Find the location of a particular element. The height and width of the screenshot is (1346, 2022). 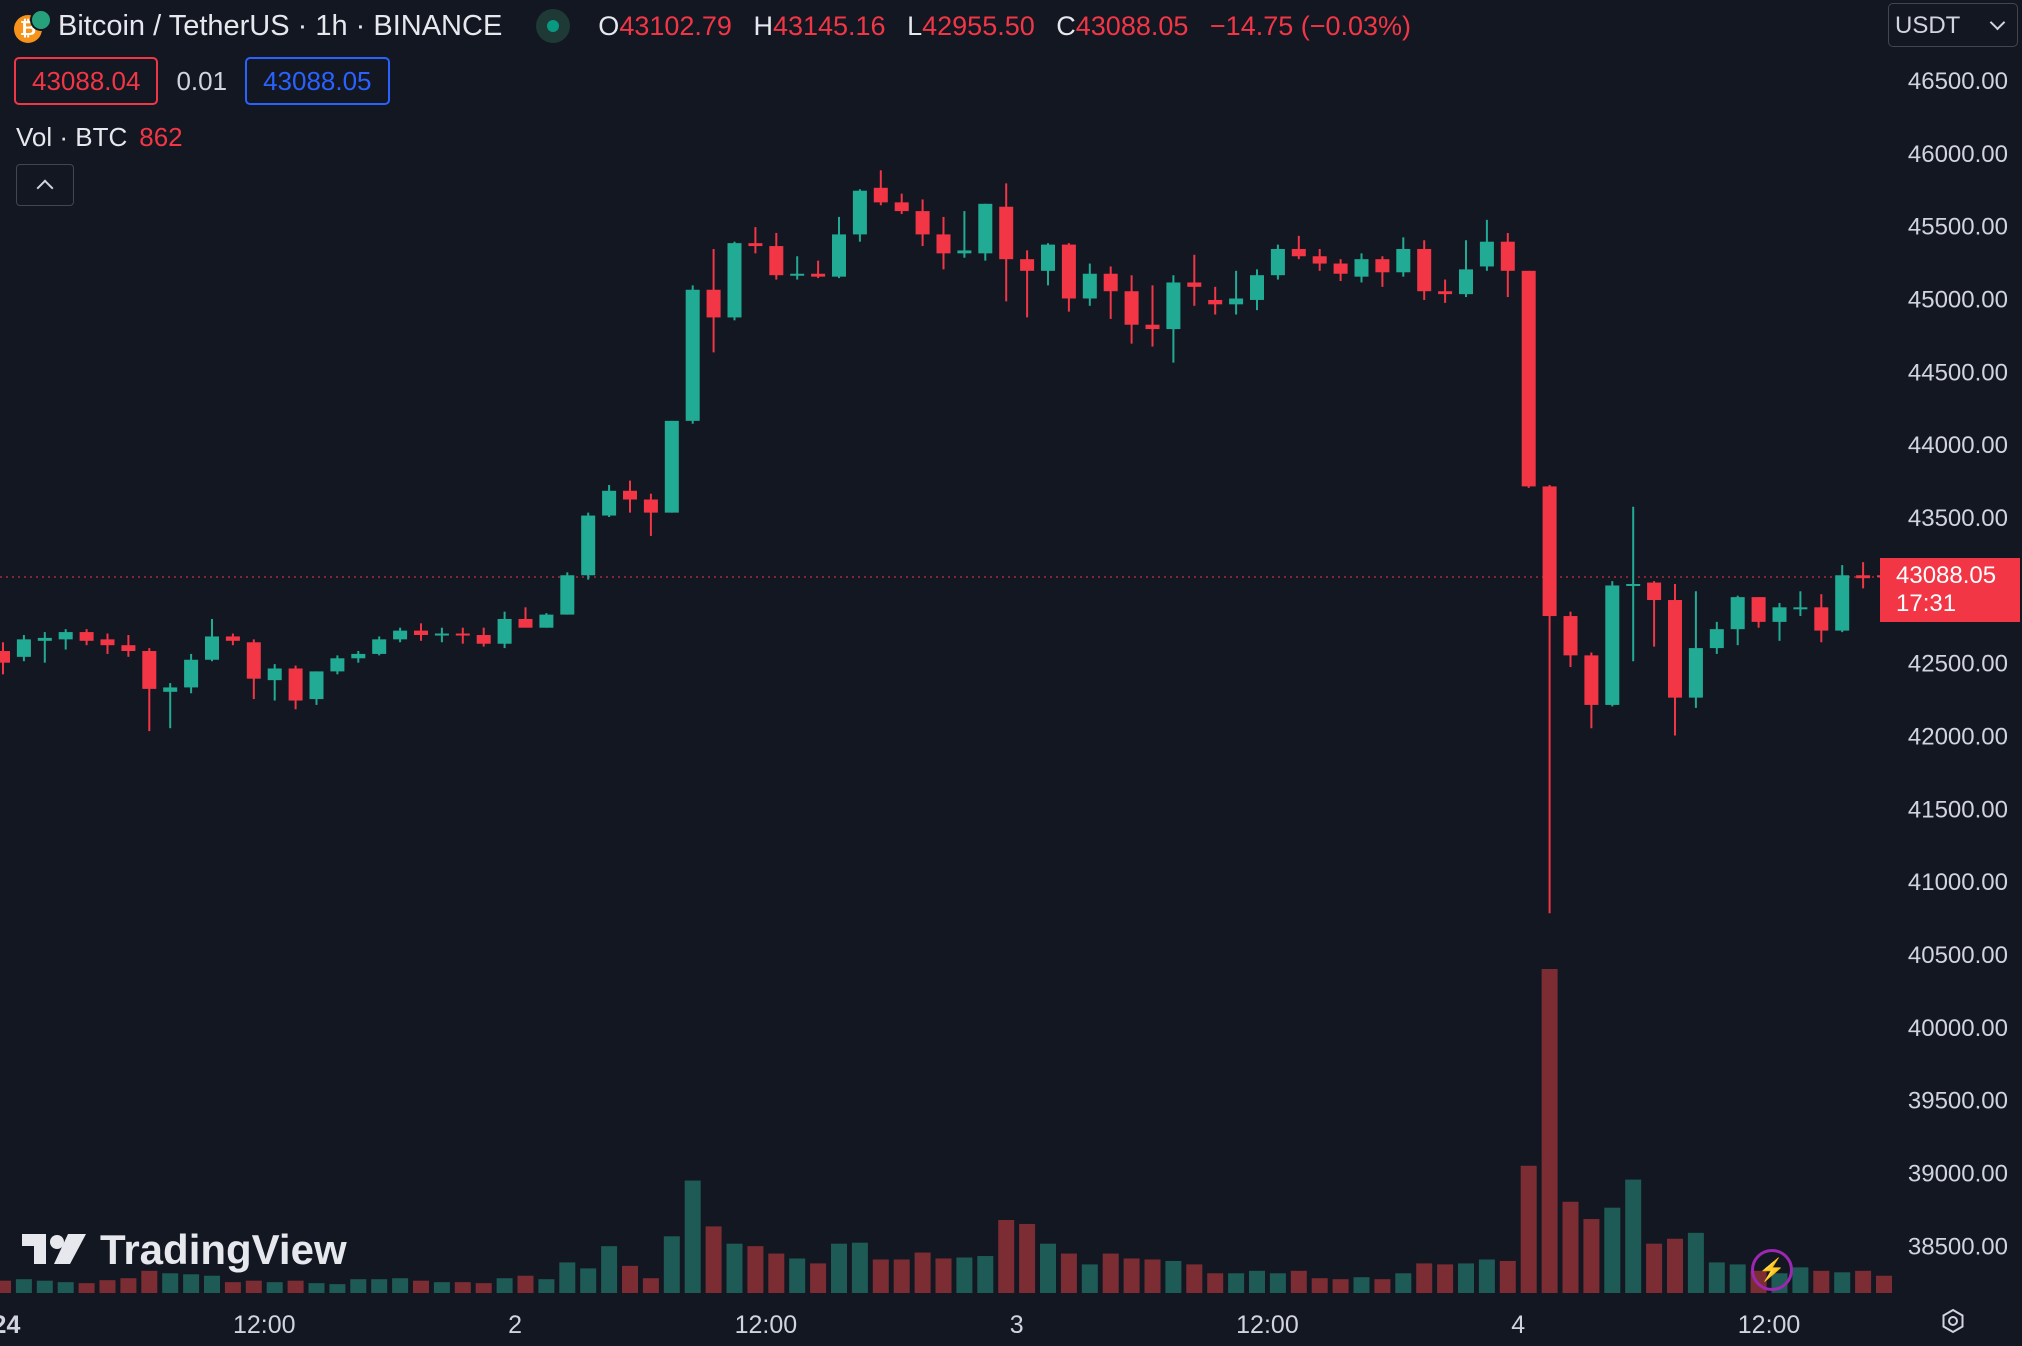

price-tick-label: 41000.00 is located at coordinates (1958, 882).